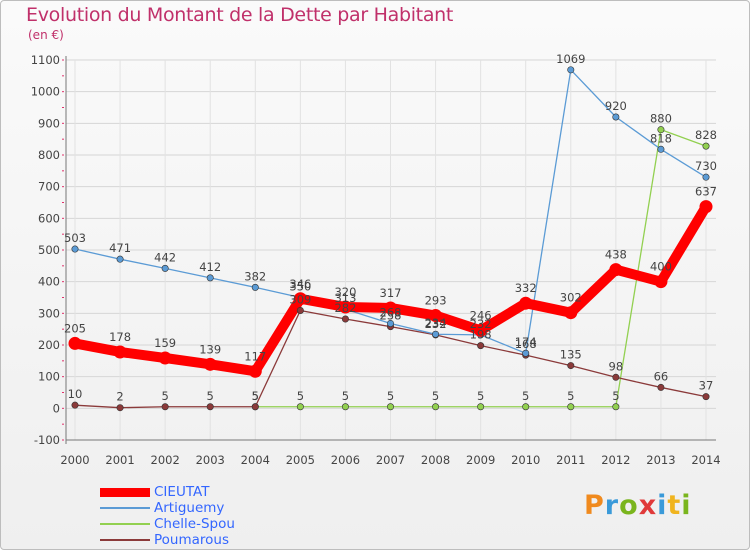 This screenshot has height=550, width=750. Describe the element at coordinates (255, 460) in the screenshot. I see `x-tick-label: 2004` at that location.